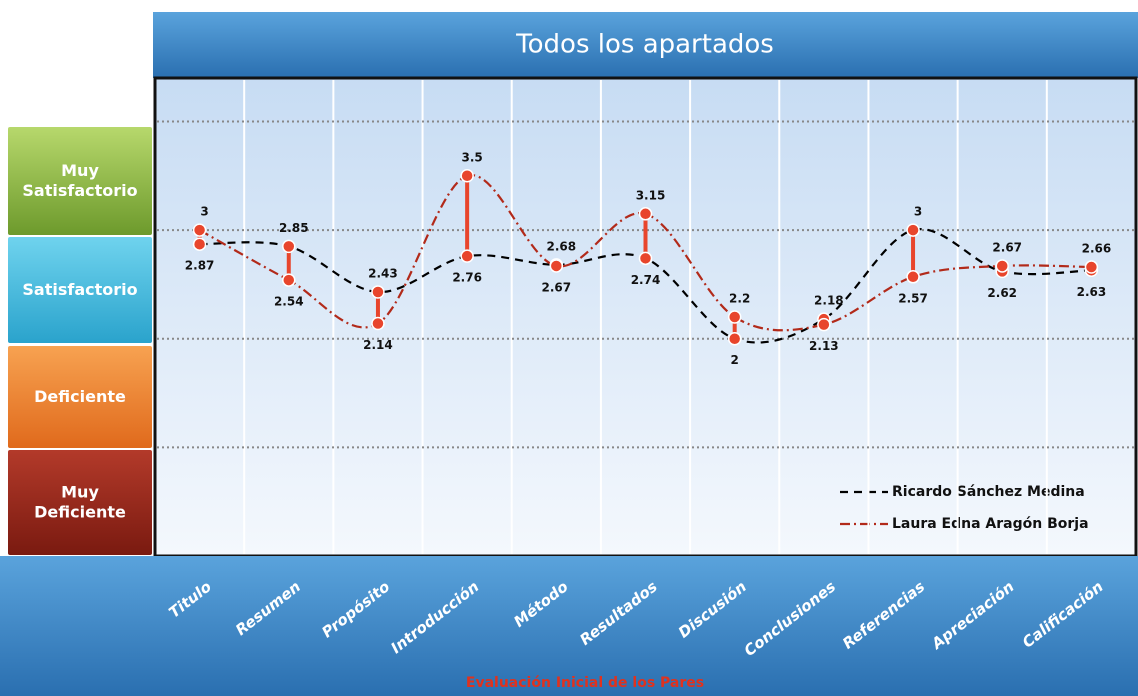 The image size is (1138, 696). What do you see at coordinates (467, 278) in the screenshot?
I see `data-label: 2.76` at bounding box center [467, 278].